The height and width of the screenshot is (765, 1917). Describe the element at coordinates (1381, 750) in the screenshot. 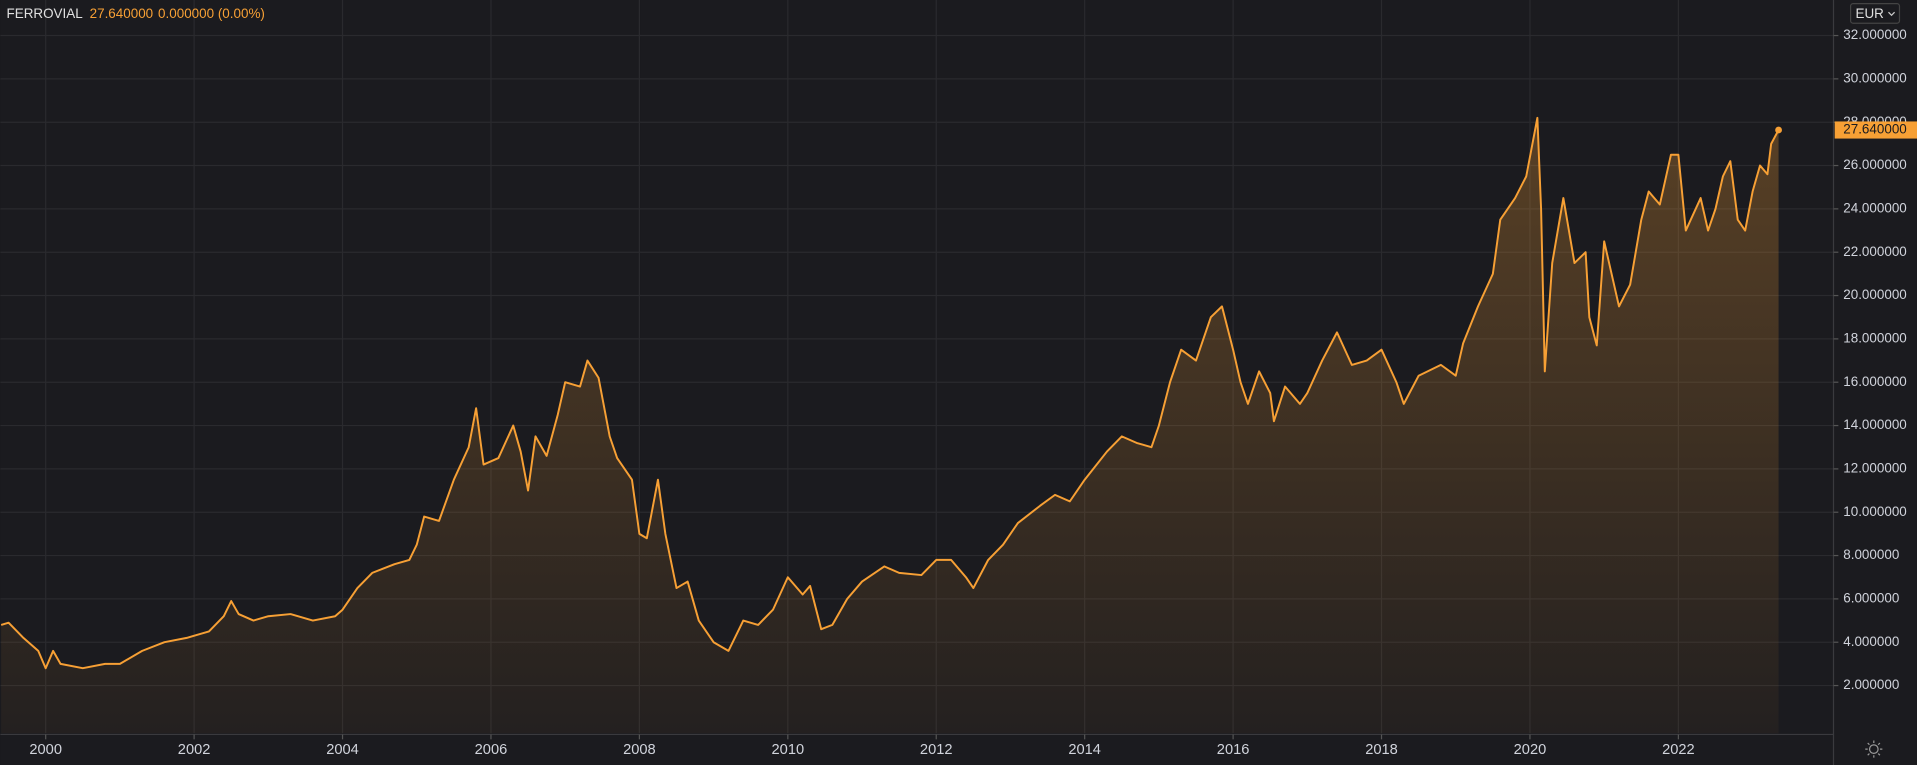

I see `x-tick-label: 2018` at that location.